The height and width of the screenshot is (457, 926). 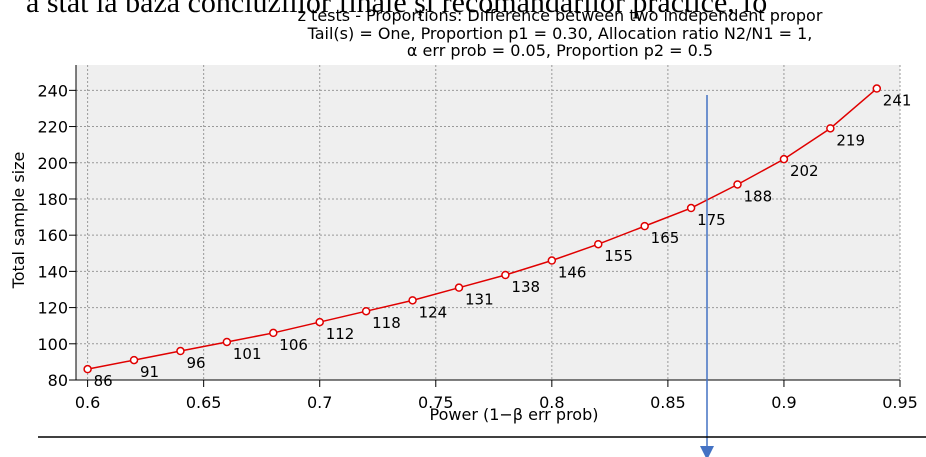 I want to click on data-label: 165, so click(x=665, y=238).